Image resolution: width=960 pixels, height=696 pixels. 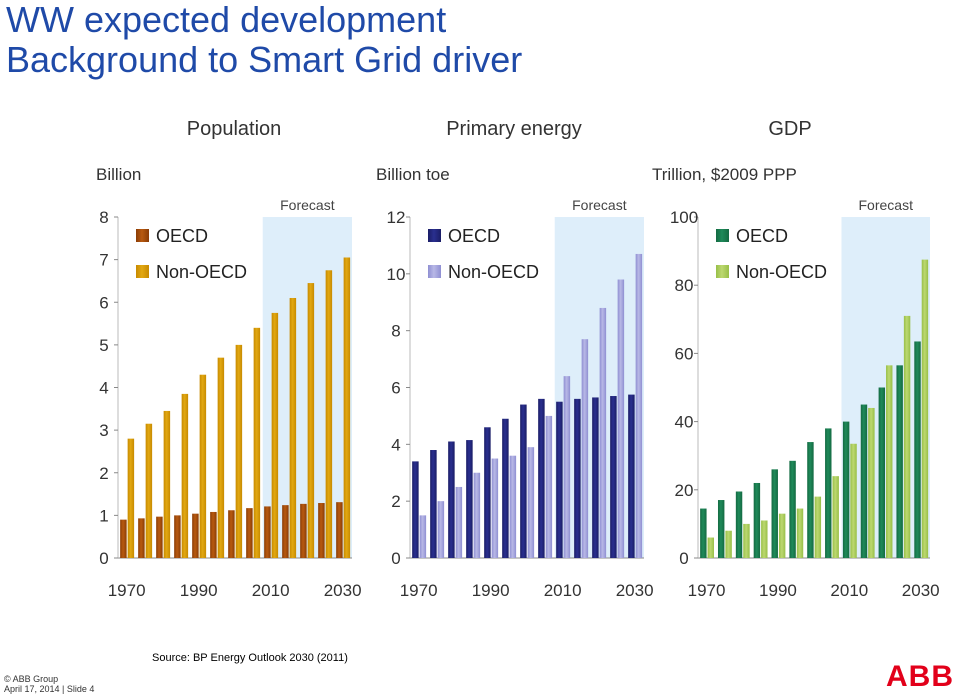 I want to click on gdp-x-tick-label: 1990, so click(x=778, y=590).